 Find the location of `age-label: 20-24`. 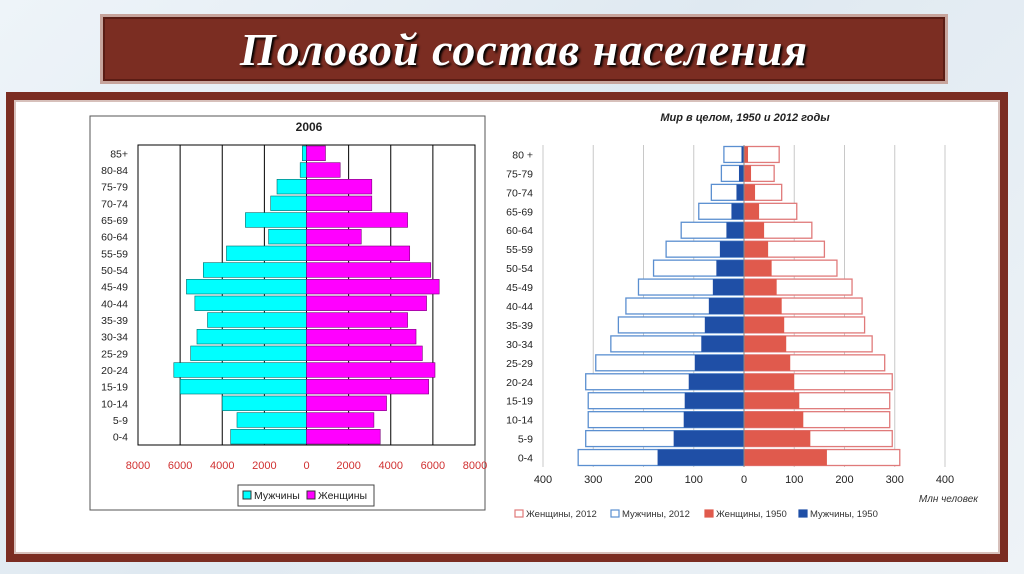

age-label: 20-24 is located at coordinates (114, 371).